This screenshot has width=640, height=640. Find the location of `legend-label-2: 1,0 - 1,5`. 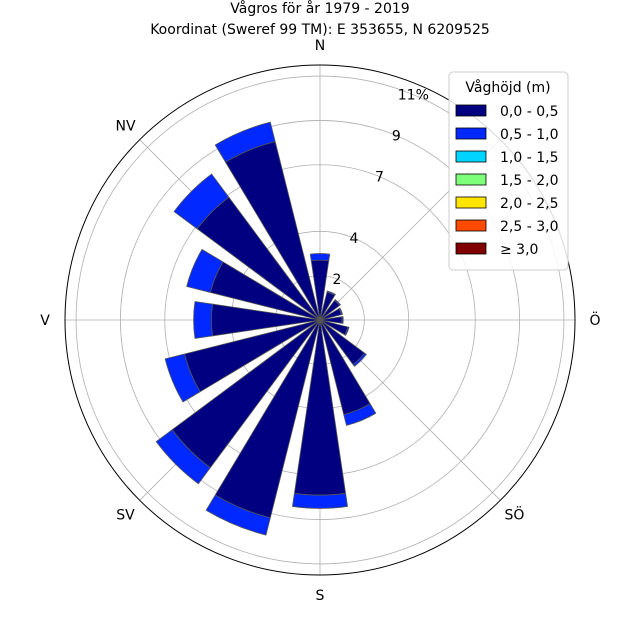

legend-label-2: 1,0 - 1,5 is located at coordinates (529, 158).